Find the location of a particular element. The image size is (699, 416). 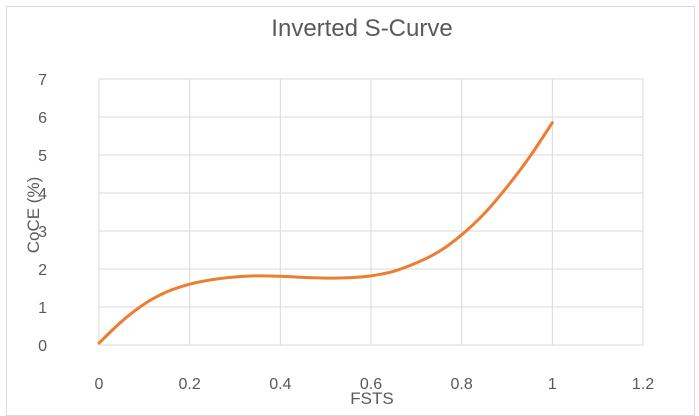

y-tick-label: 1 is located at coordinates (42, 308).